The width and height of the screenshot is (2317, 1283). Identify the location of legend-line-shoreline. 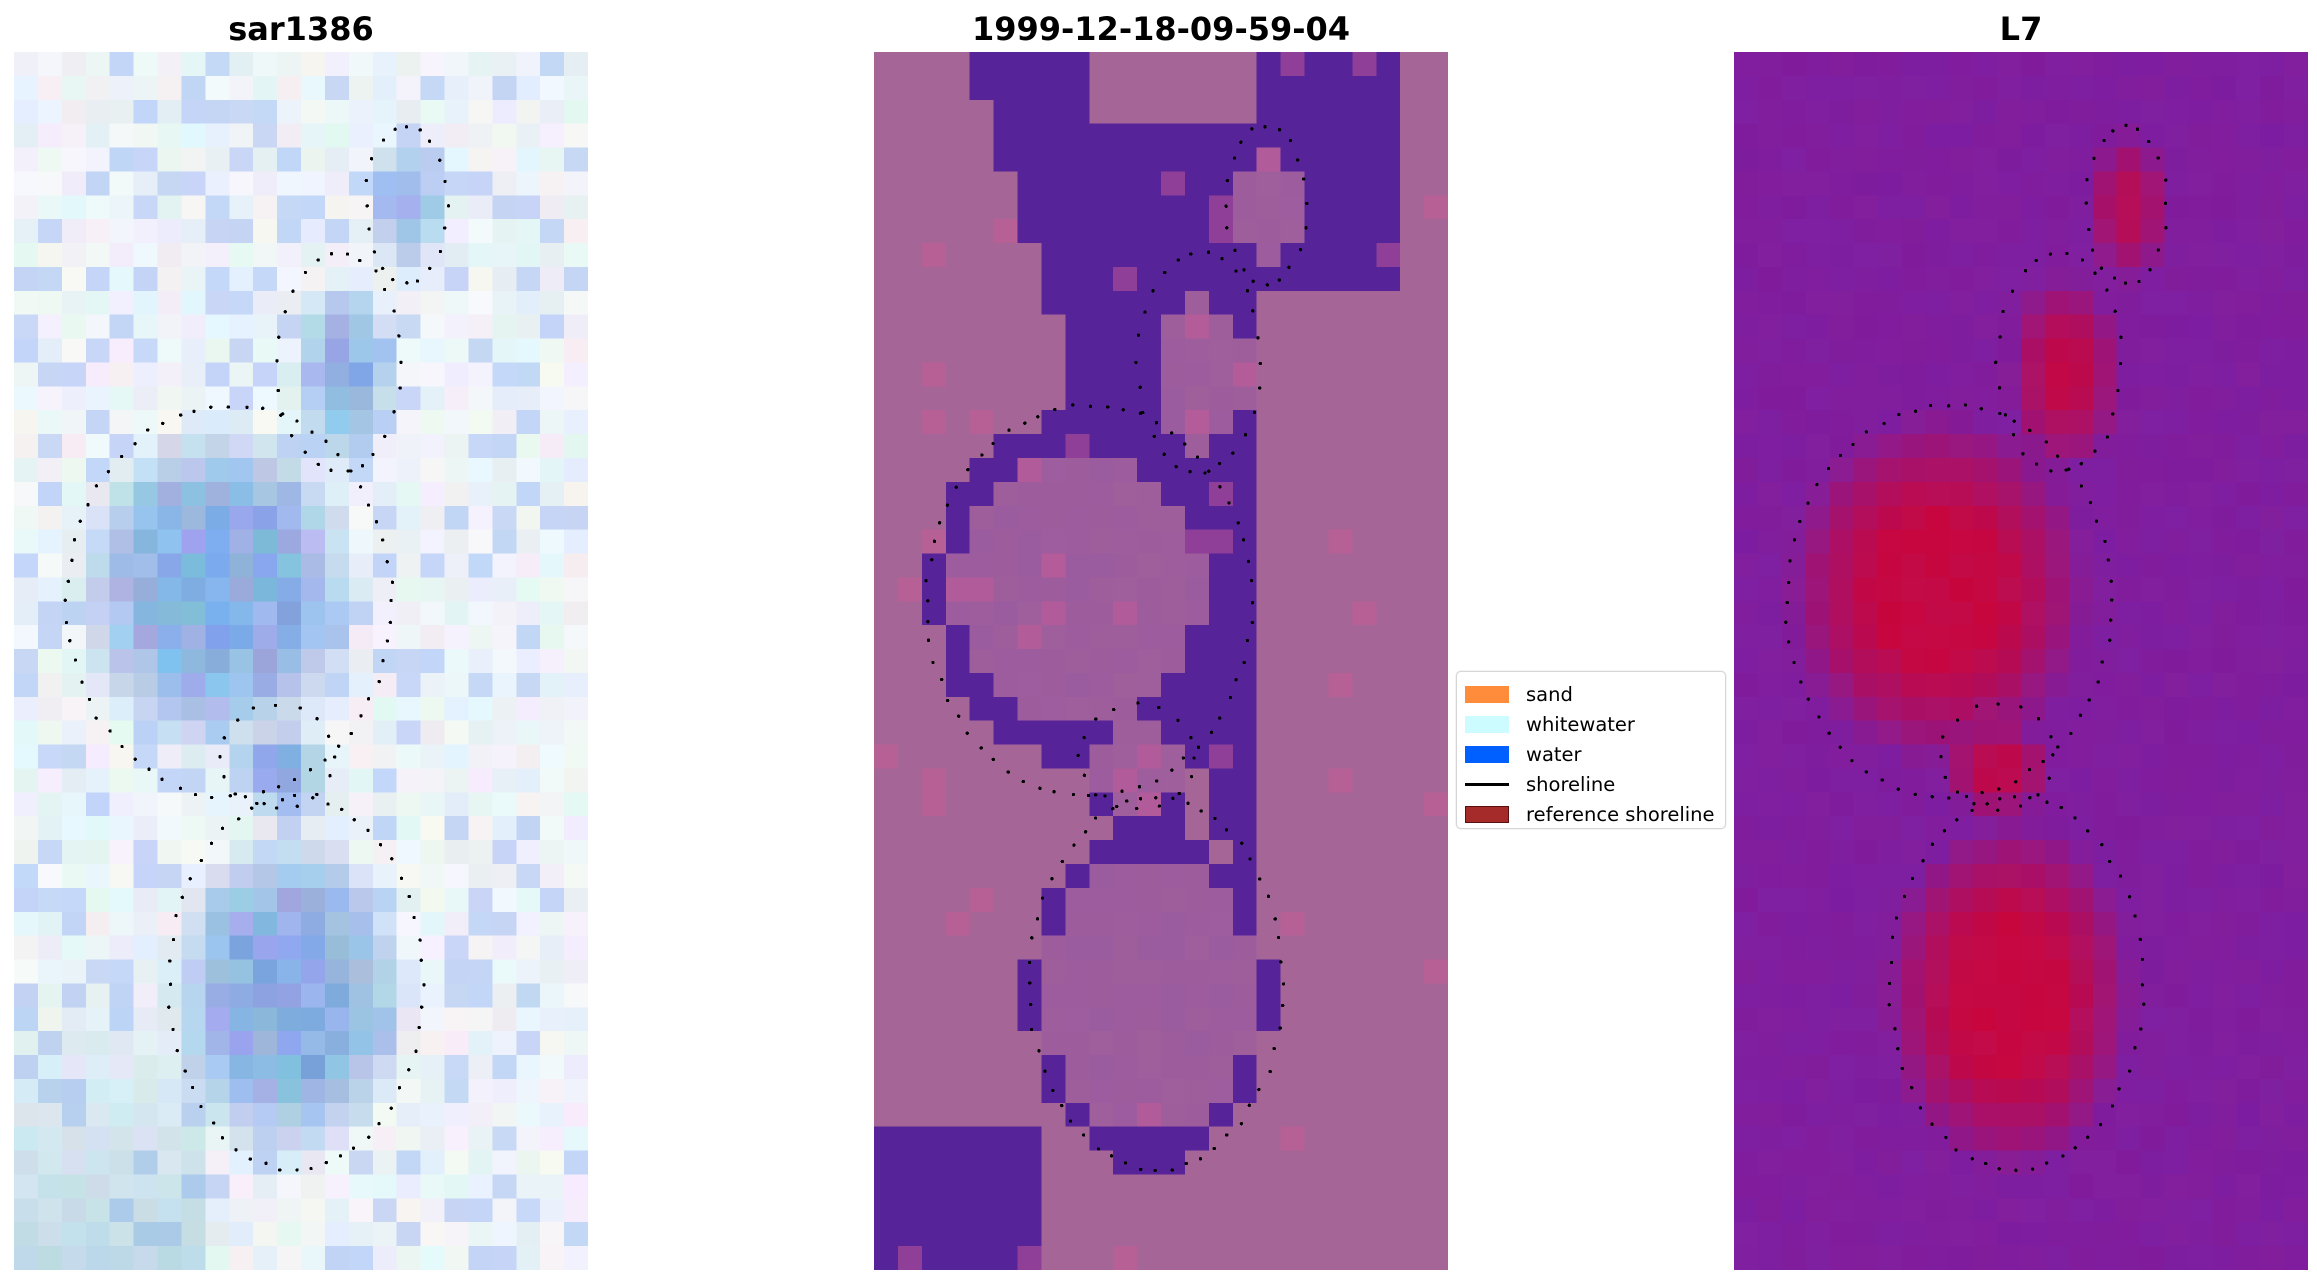
(1487, 785).